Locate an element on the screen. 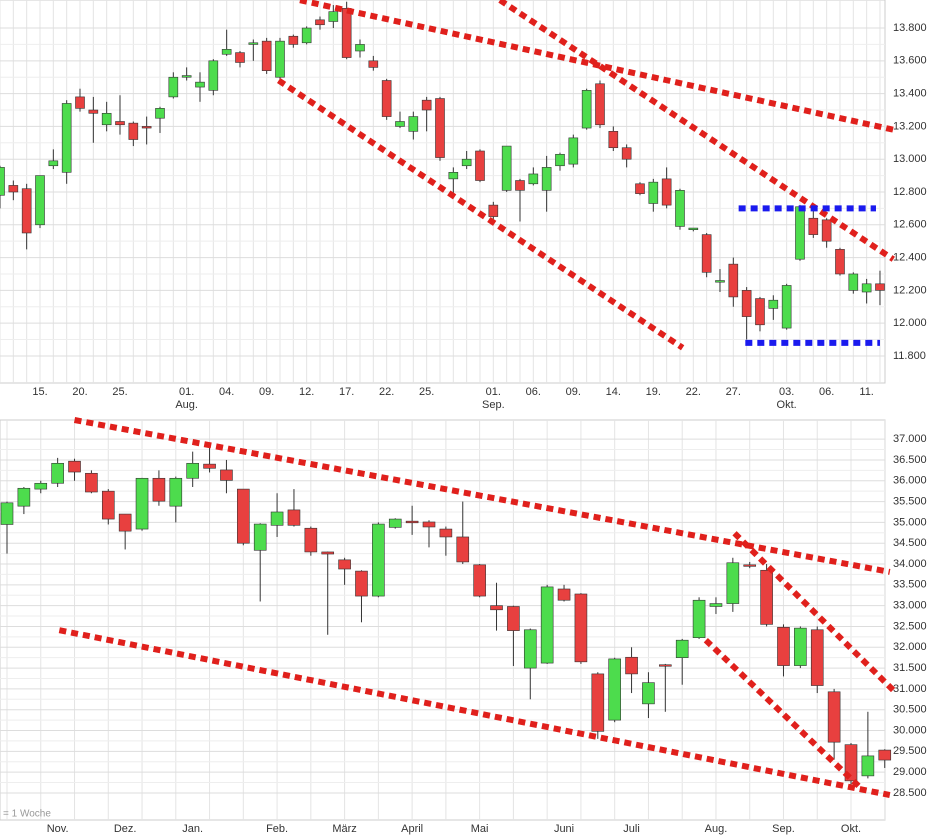  y-tick-label: 31.500 is located at coordinates (910, 668).